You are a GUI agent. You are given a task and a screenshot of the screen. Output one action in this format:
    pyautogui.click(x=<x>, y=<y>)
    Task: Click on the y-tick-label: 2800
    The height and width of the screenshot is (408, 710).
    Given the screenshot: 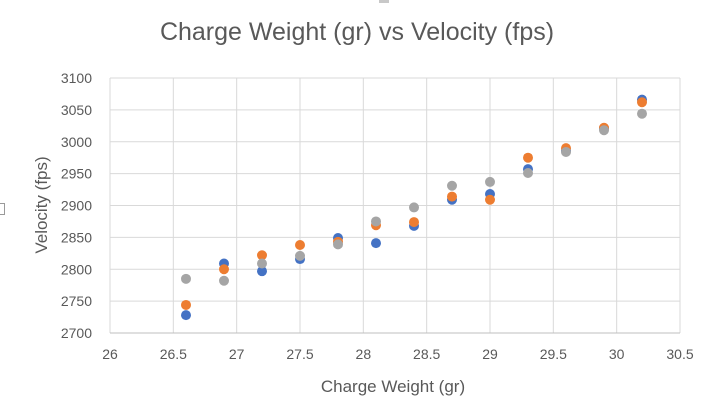 What is the action you would take?
    pyautogui.click(x=76, y=269)
    